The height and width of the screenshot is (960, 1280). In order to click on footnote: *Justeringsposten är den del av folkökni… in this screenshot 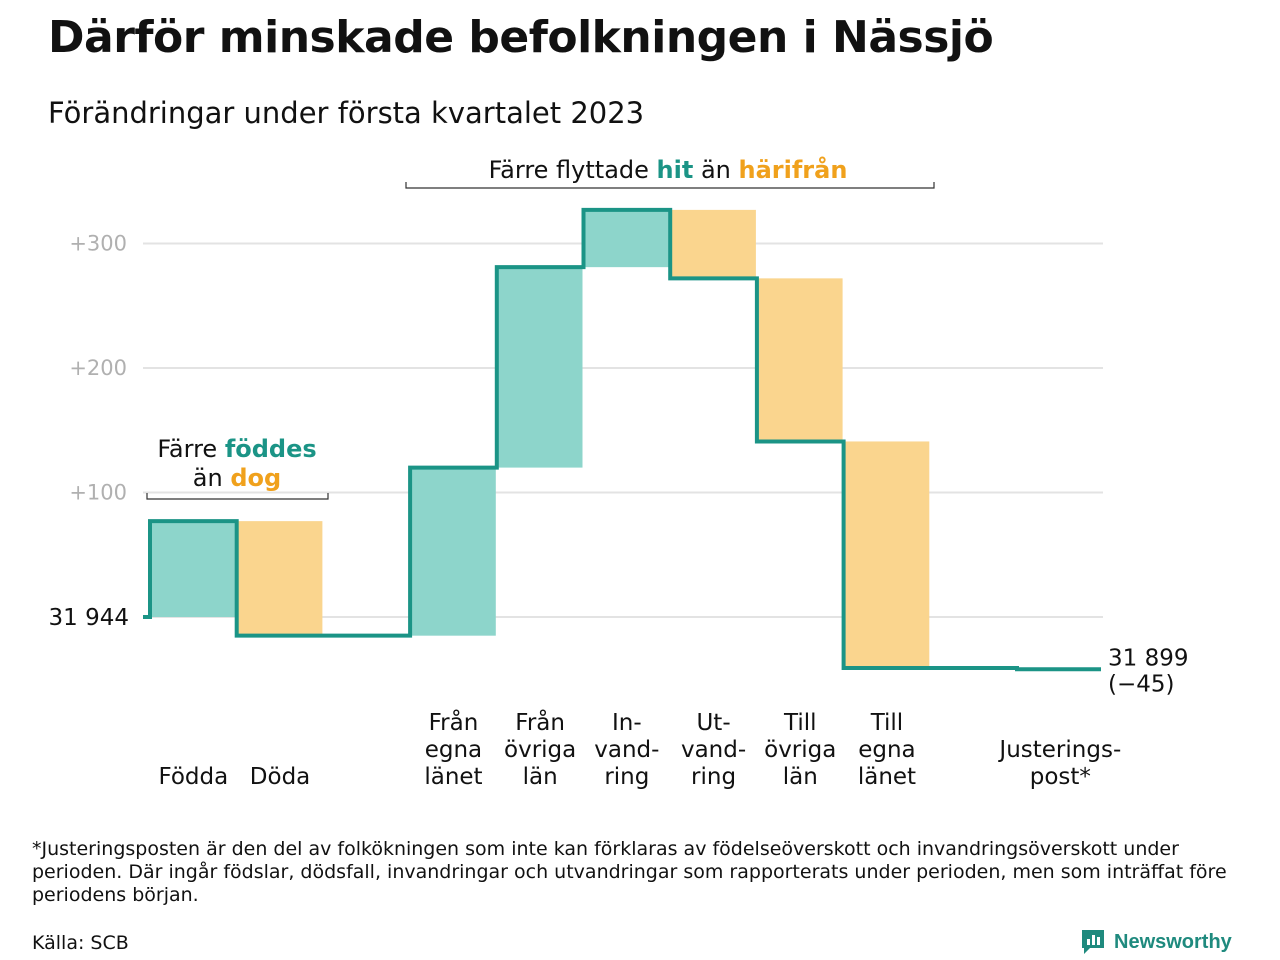, I will do `click(629, 872)`.